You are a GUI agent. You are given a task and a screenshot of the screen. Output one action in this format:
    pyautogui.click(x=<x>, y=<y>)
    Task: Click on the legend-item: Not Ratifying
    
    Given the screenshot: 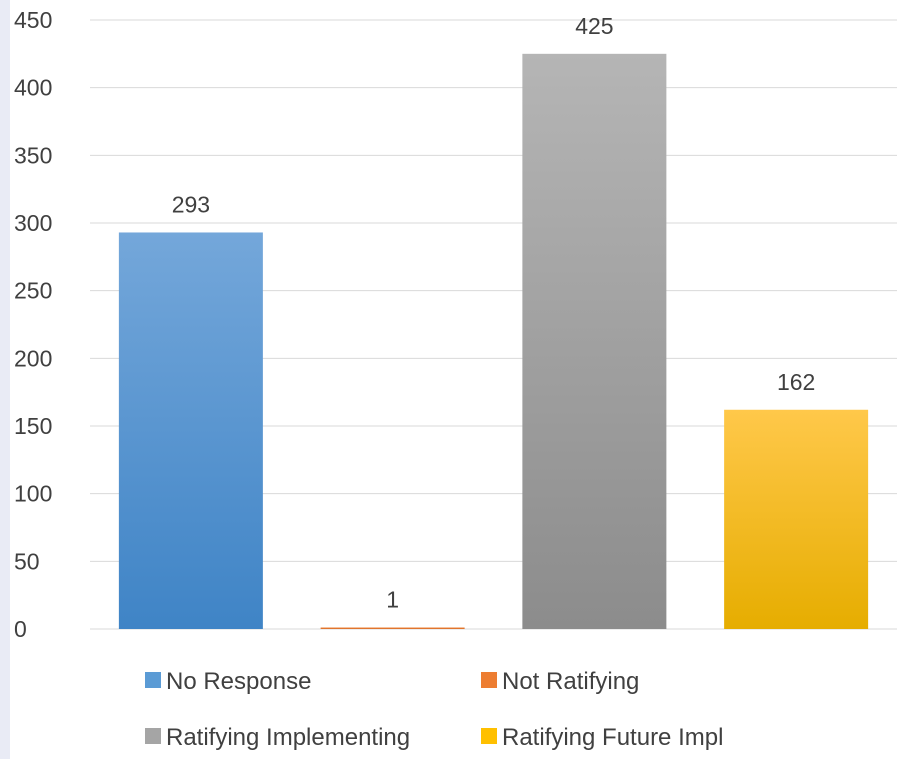 What is the action you would take?
    pyautogui.click(x=560, y=681)
    